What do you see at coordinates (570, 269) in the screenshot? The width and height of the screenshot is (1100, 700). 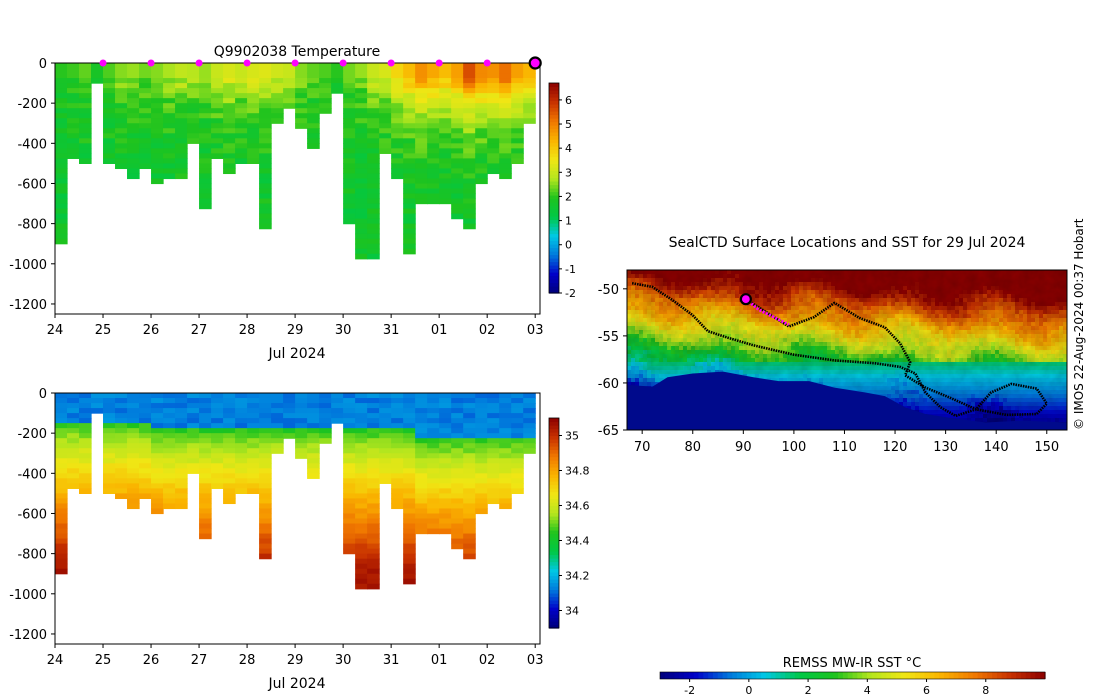 I see `colorbar-tick-label: -1` at bounding box center [570, 269].